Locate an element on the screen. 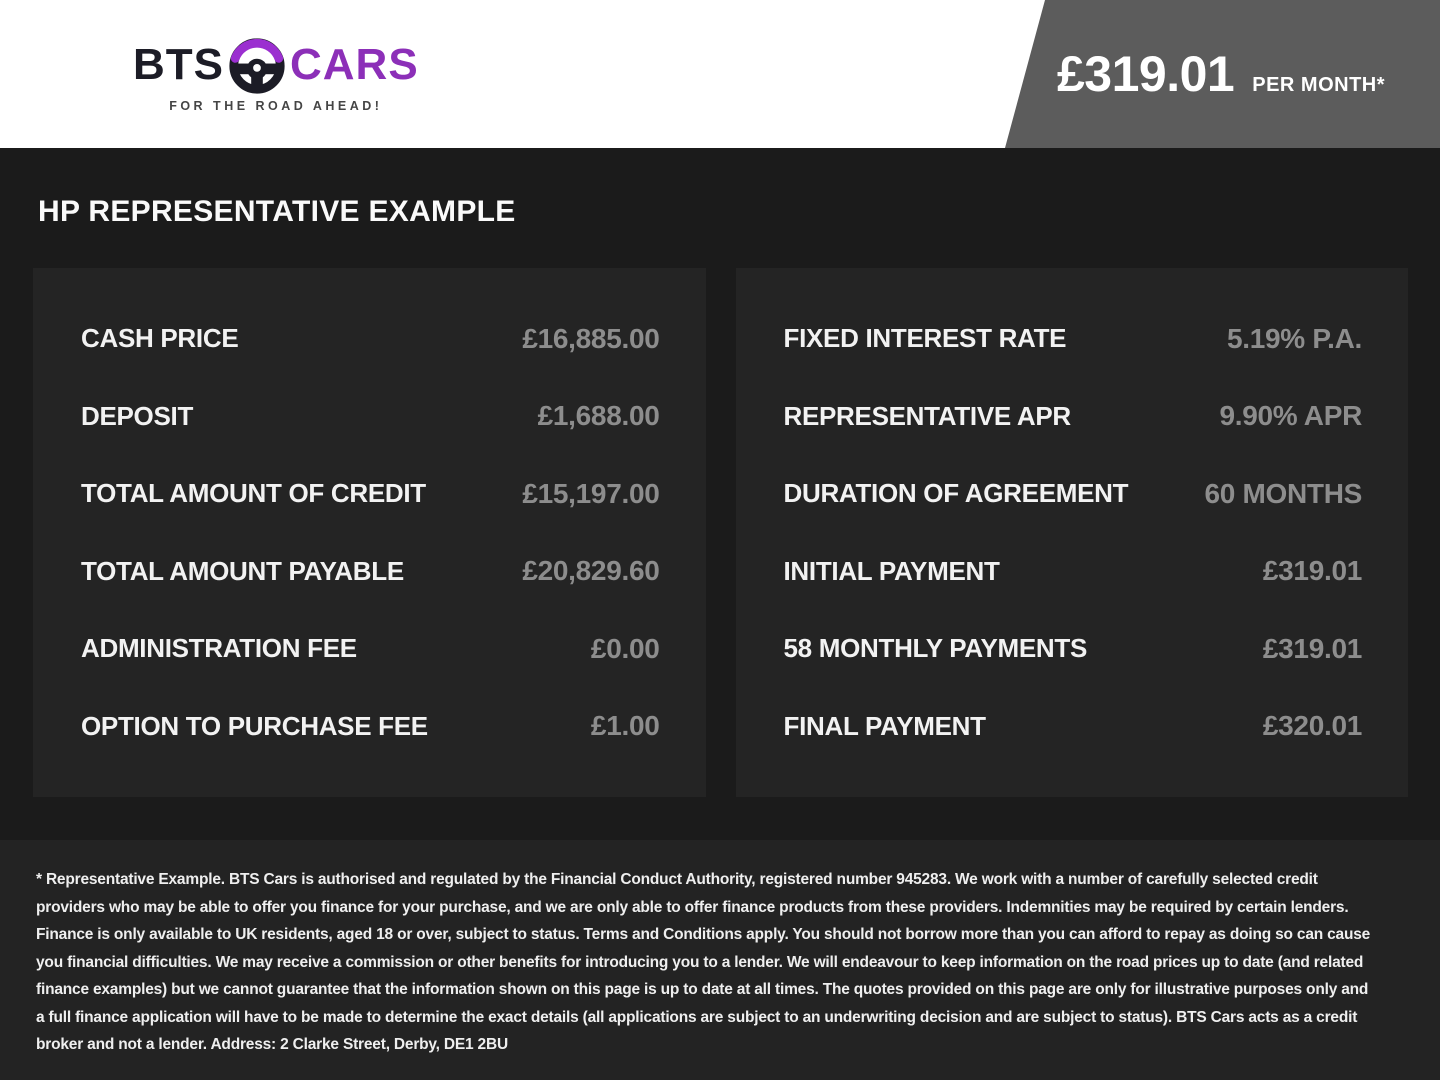  brand-tagline: FOR THE ROAD AHEAD! is located at coordinates (276, 106).